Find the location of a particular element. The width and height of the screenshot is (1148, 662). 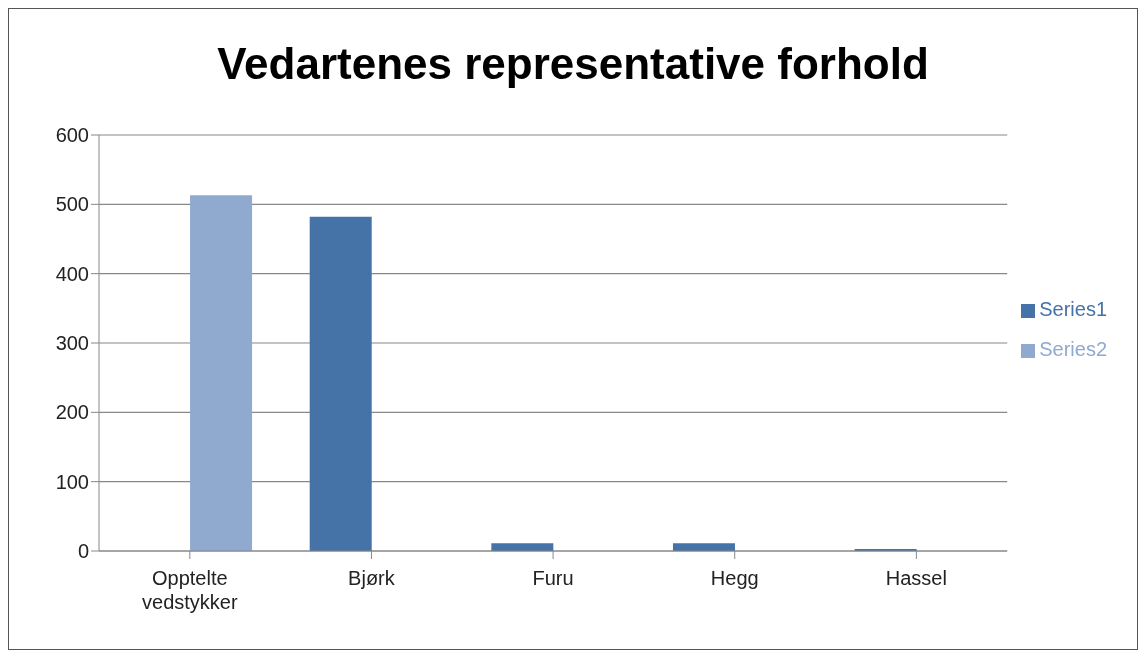

y-tick-label: 200 is located at coordinates (72, 412).